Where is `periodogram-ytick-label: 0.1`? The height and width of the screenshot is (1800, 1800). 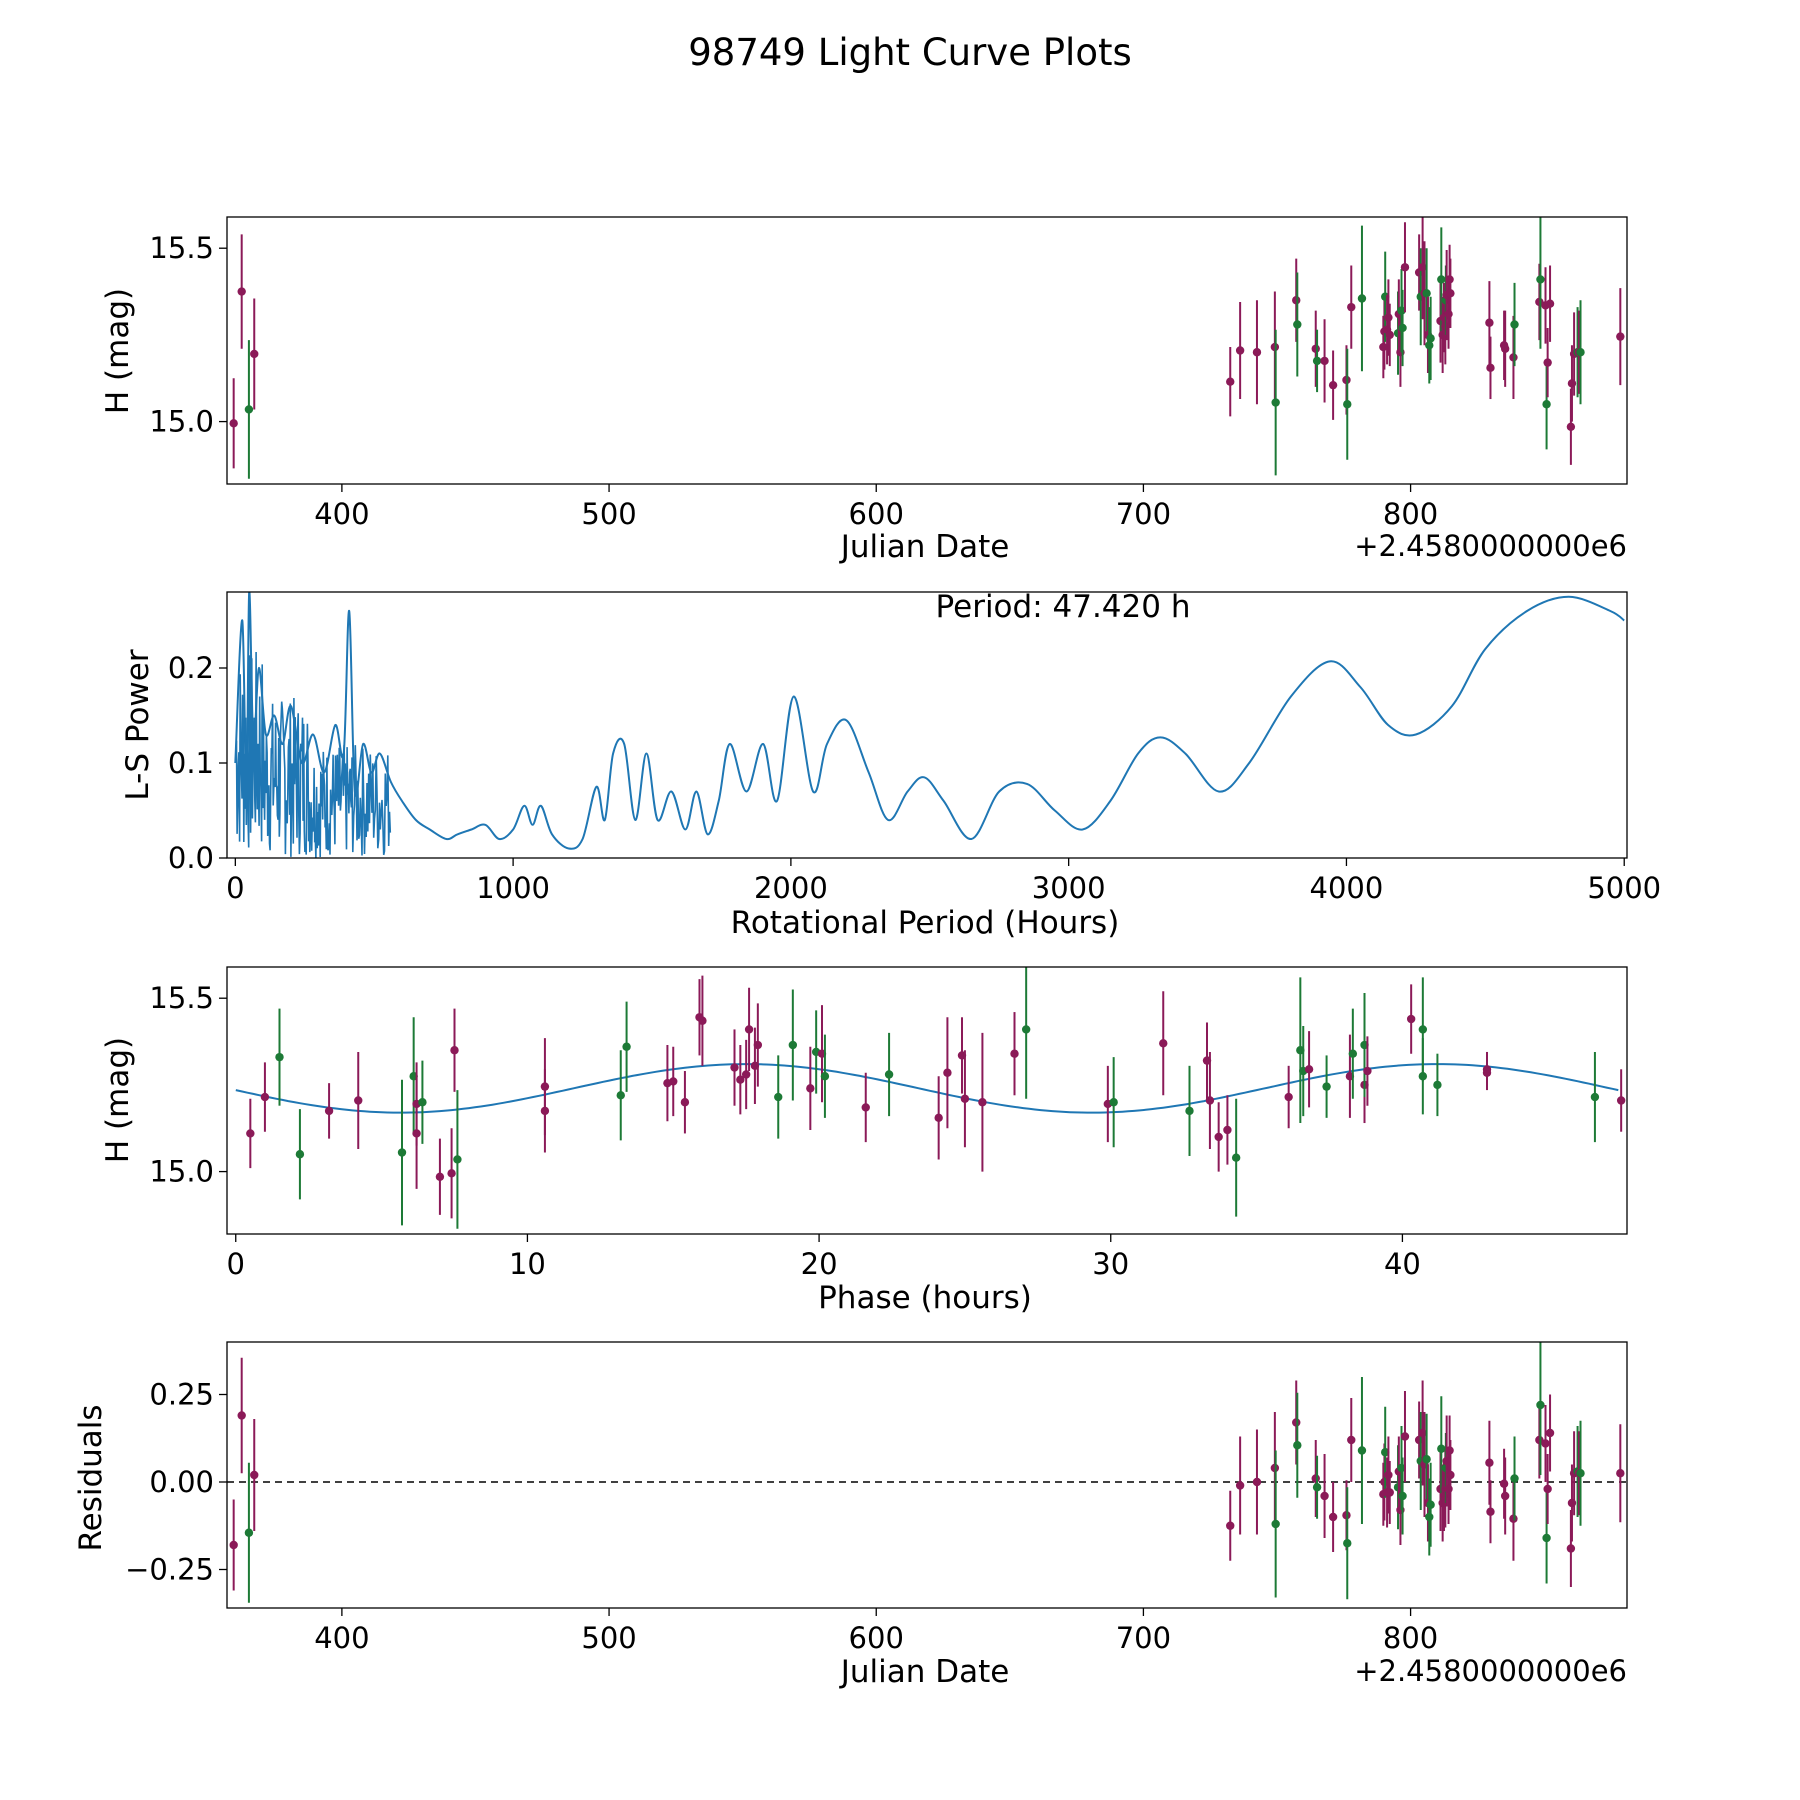
periodogram-ytick-label: 0.1 is located at coordinates (191, 763).